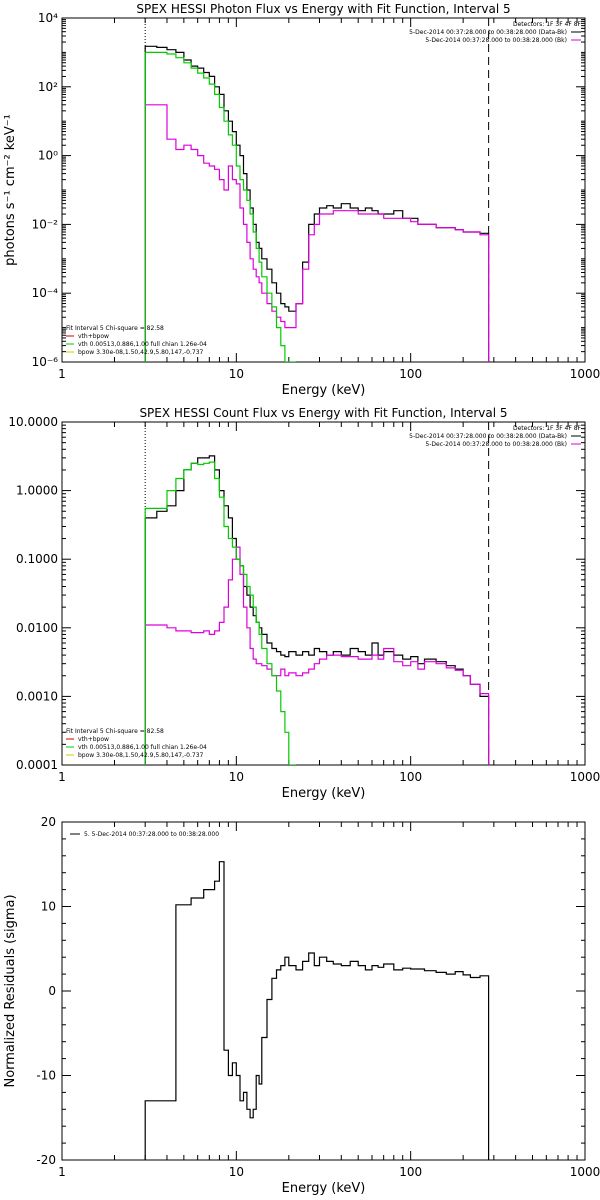 The height and width of the screenshot is (1200, 600). Describe the element at coordinates (33, 422) in the screenshot. I see `y-tick-label: 10.0000` at that location.